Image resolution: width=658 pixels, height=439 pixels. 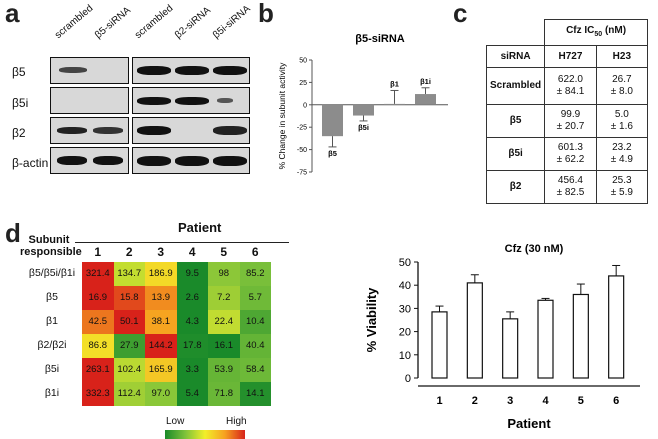 What do you see at coordinates (98, 298) in the screenshot?
I see `heatmap-cell: 16.9` at bounding box center [98, 298].